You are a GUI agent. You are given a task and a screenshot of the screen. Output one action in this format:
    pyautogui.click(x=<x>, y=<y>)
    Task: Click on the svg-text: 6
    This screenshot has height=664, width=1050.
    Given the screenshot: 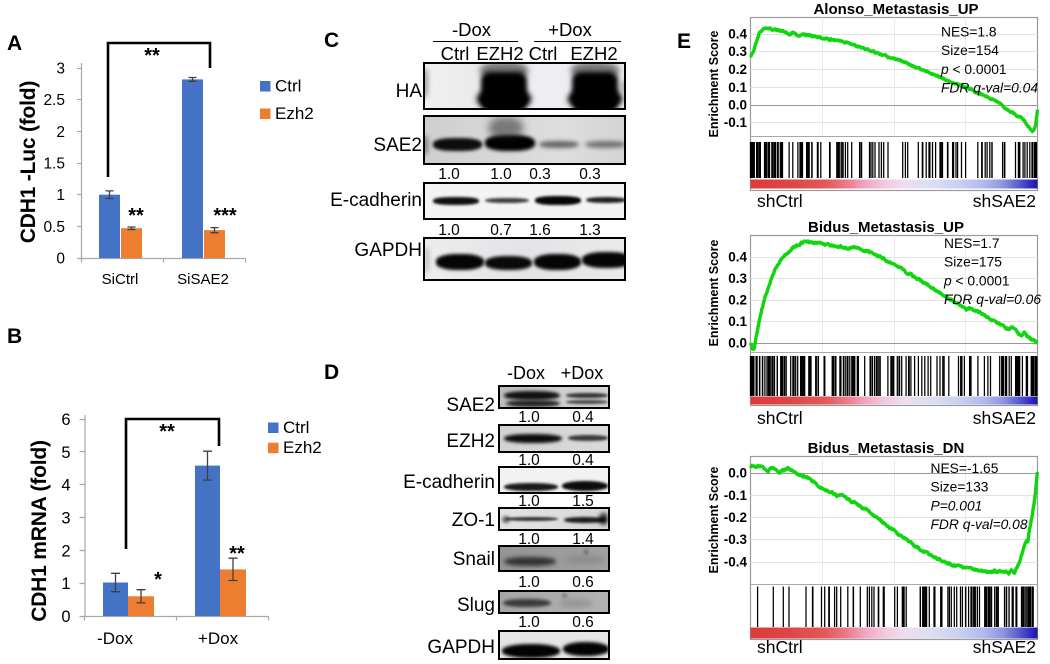 What is the action you would take?
    pyautogui.click(x=65, y=420)
    